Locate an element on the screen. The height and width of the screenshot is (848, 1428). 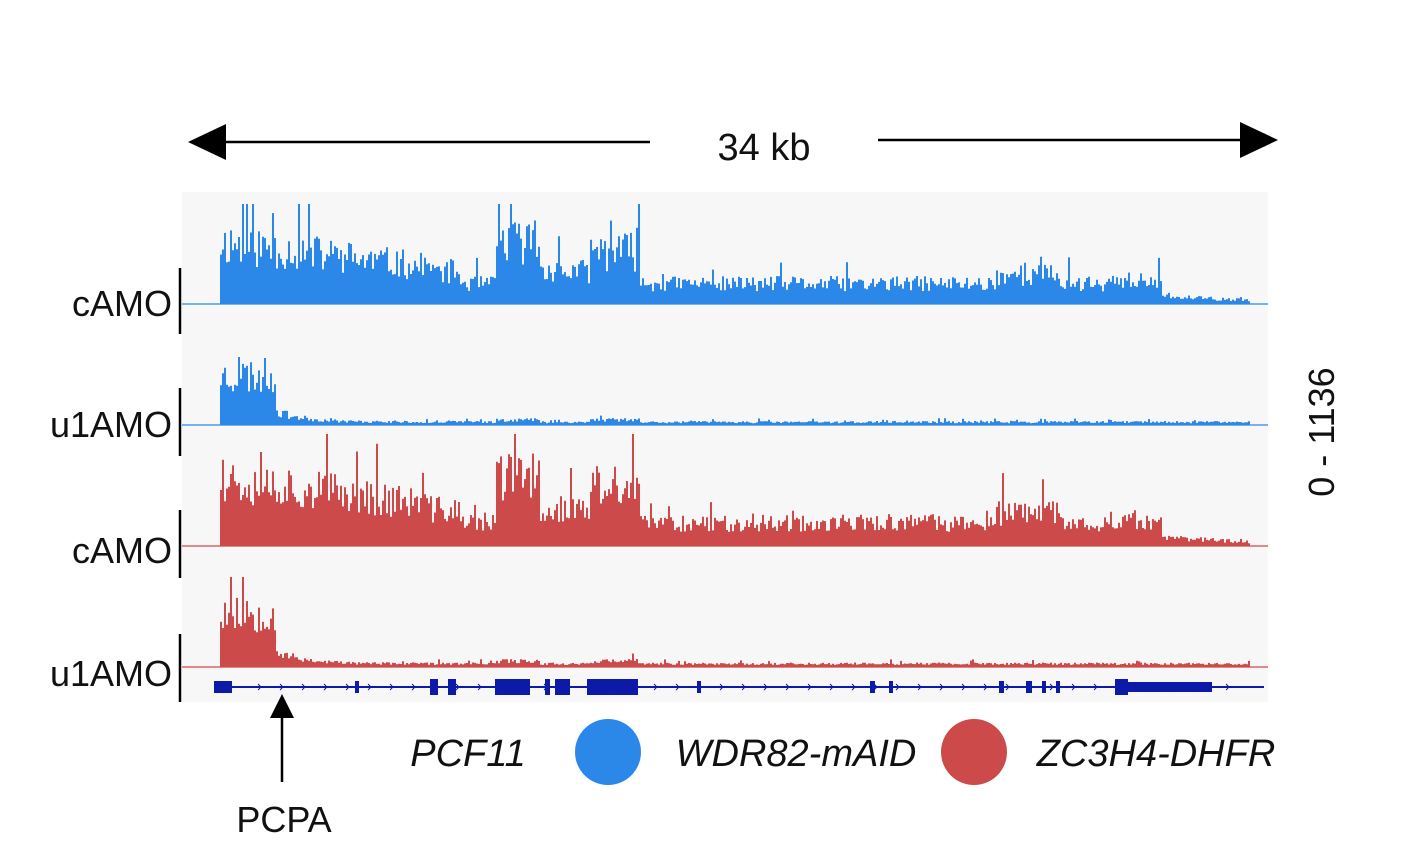
gene-name: PCF11 is located at coordinates (467, 754).